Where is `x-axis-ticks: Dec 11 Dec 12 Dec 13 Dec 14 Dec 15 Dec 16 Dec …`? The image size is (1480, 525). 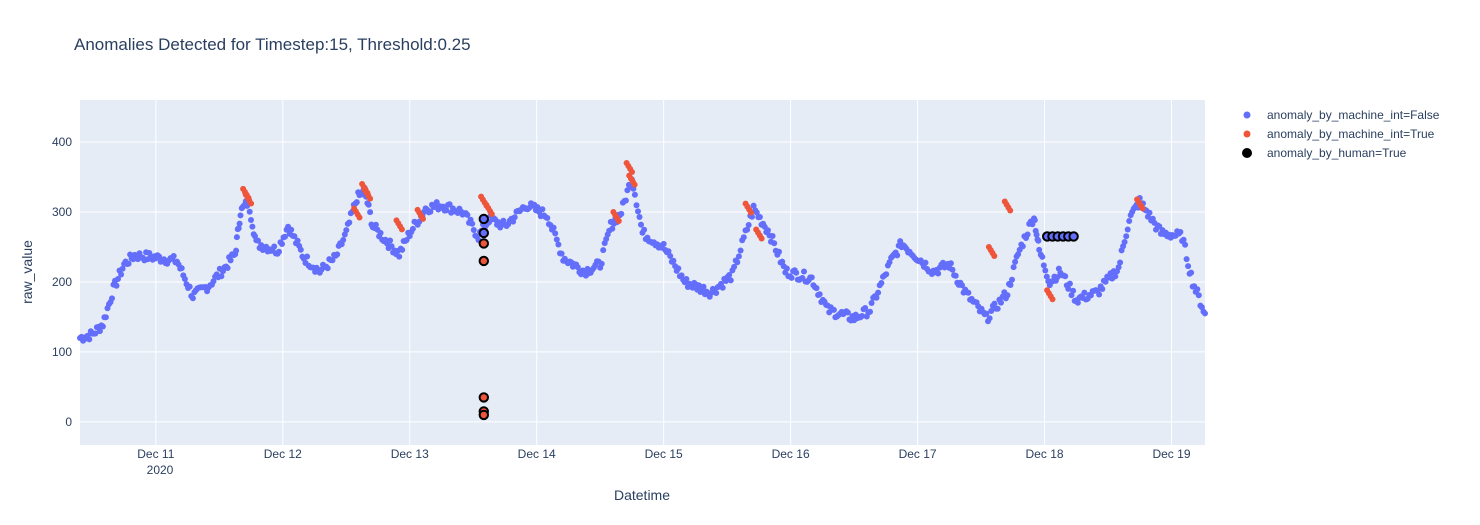 x-axis-ticks: Dec 11 Dec 12 Dec 13 Dec 14 Dec 15 Dec 16 Dec … is located at coordinates (664, 454).